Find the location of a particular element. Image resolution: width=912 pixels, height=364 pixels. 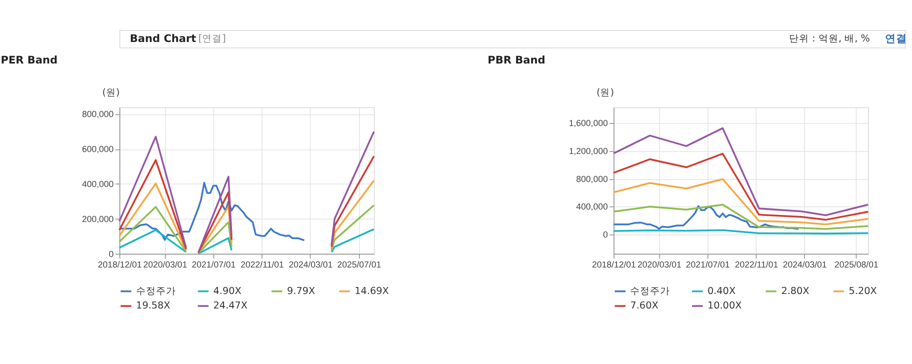

text: 연결 is located at coordinates (896, 39).